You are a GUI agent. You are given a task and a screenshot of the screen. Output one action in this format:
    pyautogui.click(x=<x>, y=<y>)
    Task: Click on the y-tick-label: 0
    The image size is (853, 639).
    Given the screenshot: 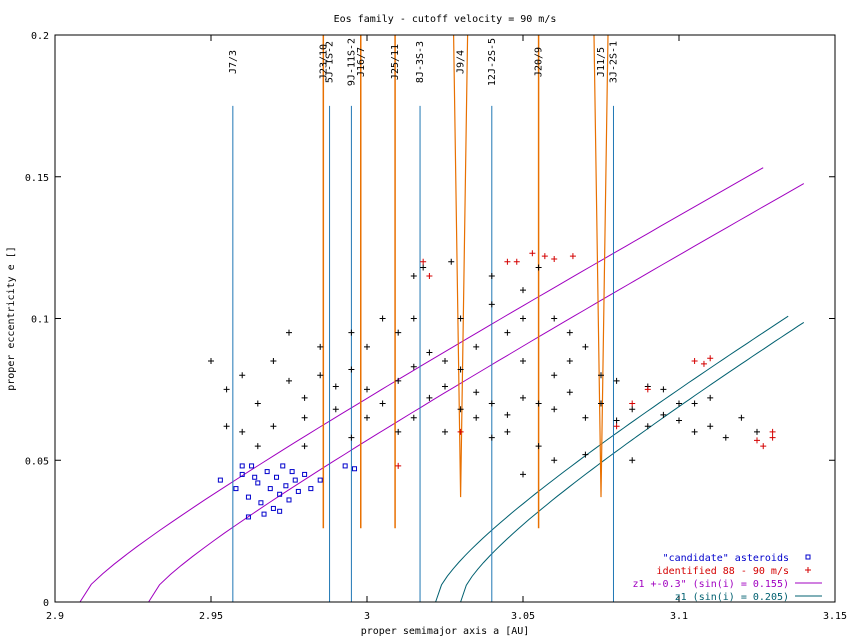 What is the action you would take?
    pyautogui.click(x=46, y=603)
    